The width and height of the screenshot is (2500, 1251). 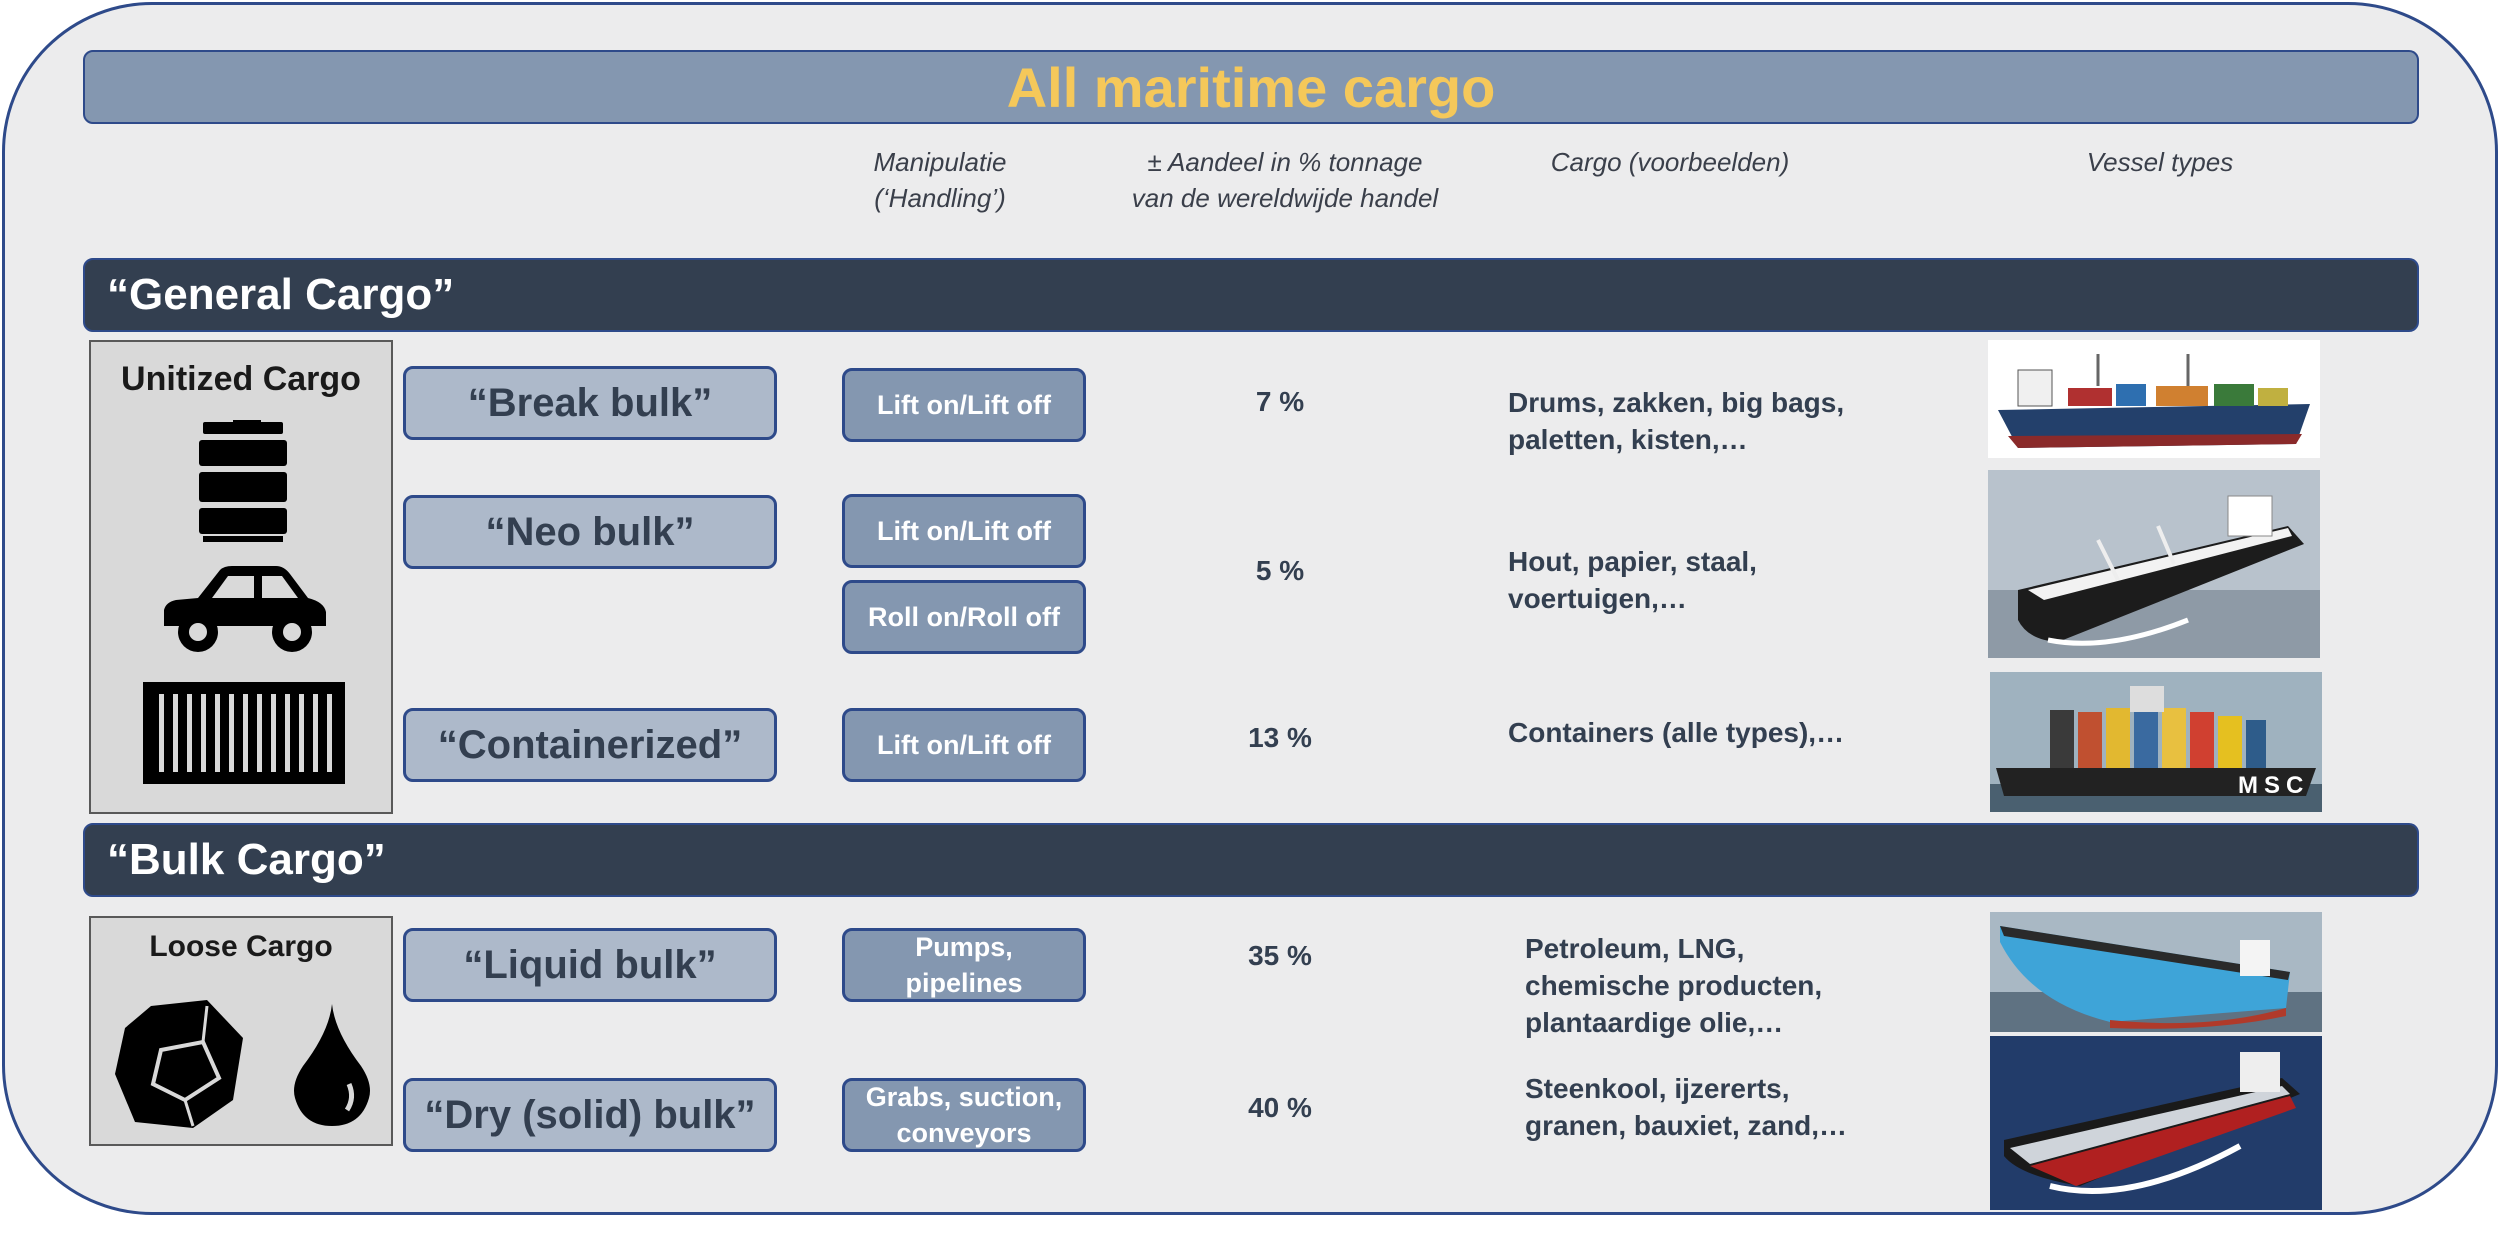 What do you see at coordinates (1280, 737) in the screenshot?
I see `share-containerized: 13 %` at bounding box center [1280, 737].